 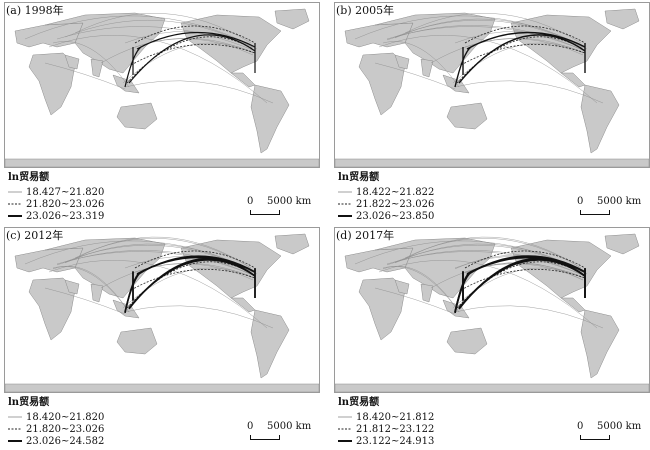 I want to click on legend-label: 18.427~21.820, so click(x=65, y=192).